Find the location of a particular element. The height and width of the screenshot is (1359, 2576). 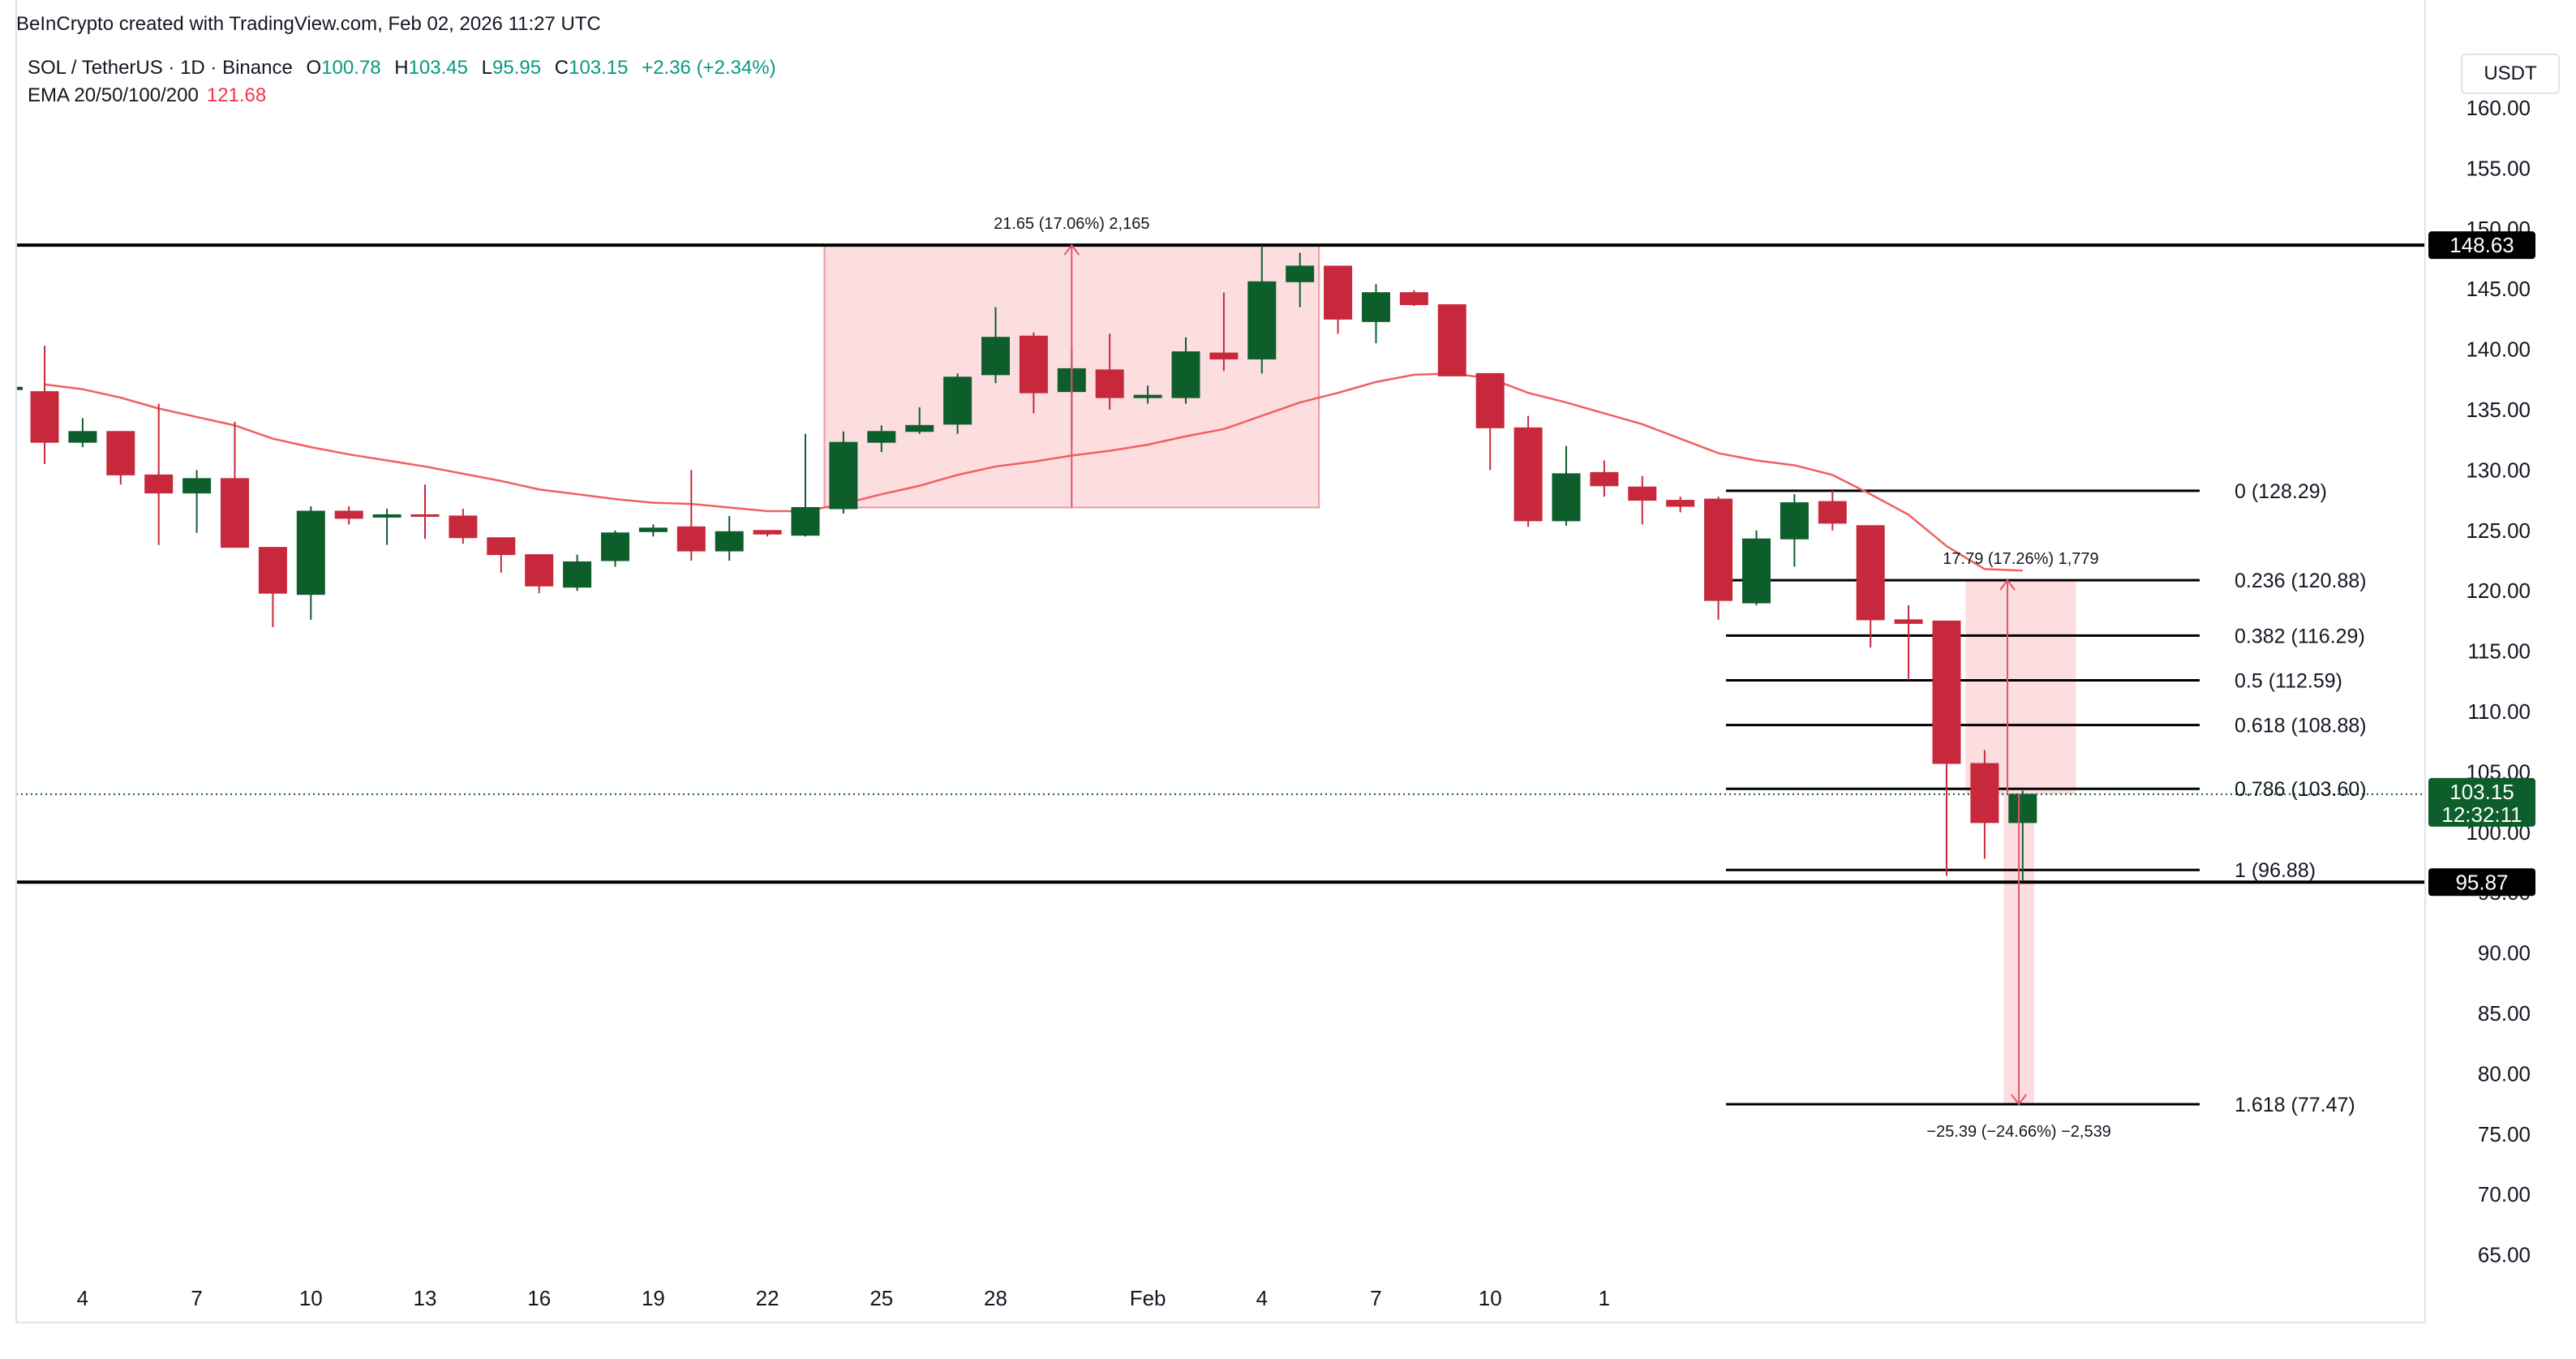

ema-value: 121.68 is located at coordinates (236, 95).